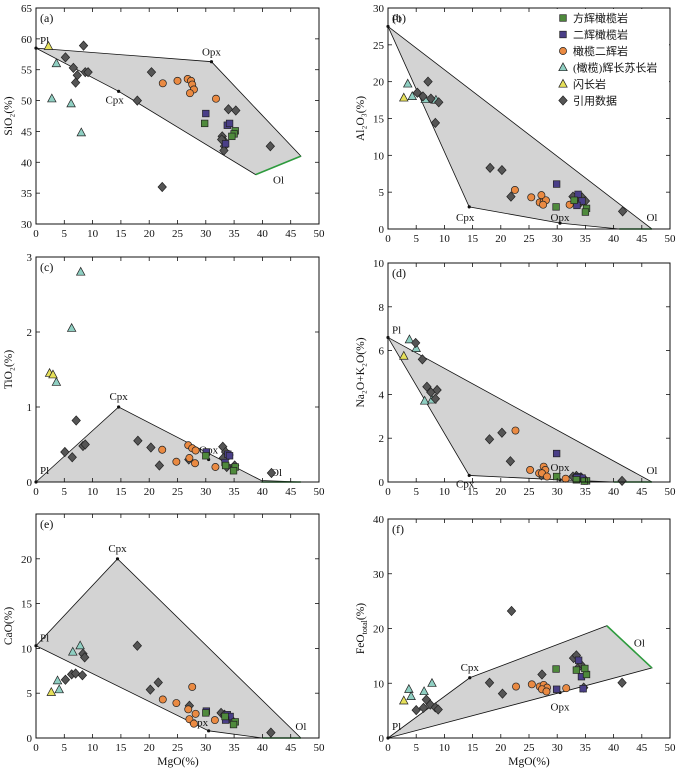 The width and height of the screenshot is (700, 774). What do you see at coordinates (382, 352) in the screenshot?
I see `y-tick-label: 6` at bounding box center [382, 352].